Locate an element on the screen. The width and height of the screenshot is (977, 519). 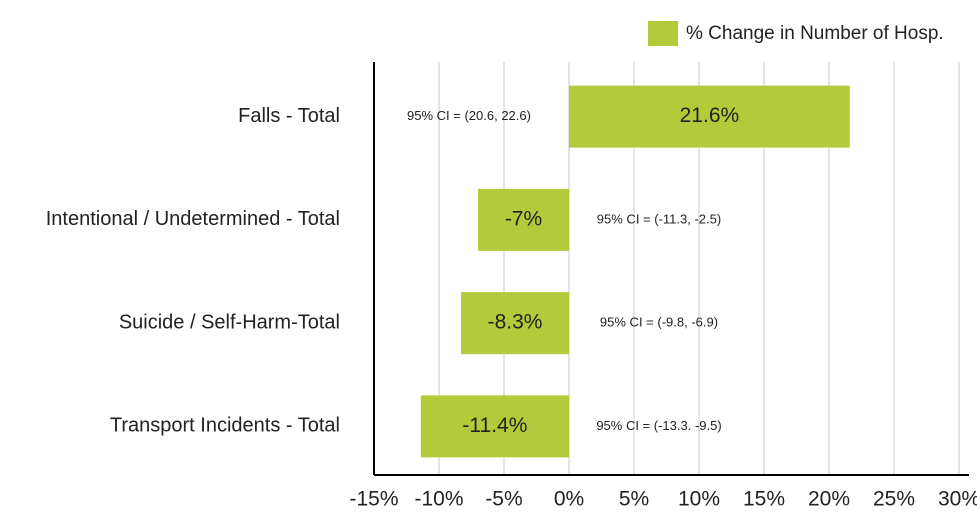
legend-swatch is located at coordinates (663, 33).